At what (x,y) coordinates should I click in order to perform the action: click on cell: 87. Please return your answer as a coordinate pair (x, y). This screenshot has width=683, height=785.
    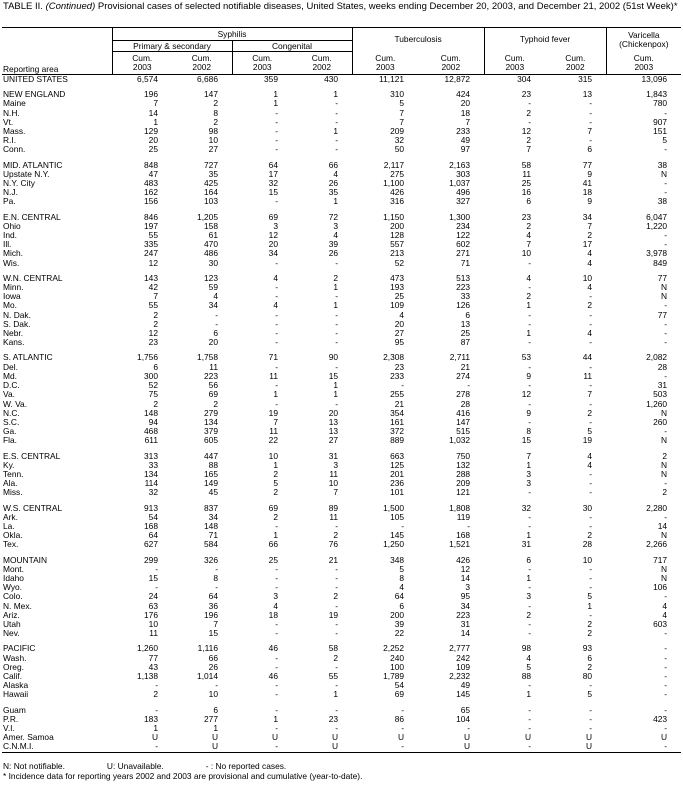
    Looking at the image, I should click on (465, 343).